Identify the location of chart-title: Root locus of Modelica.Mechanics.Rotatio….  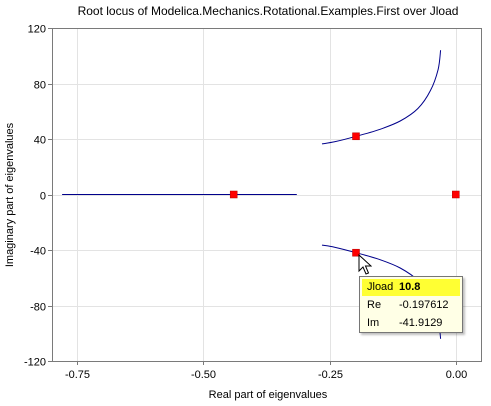
(268, 11).